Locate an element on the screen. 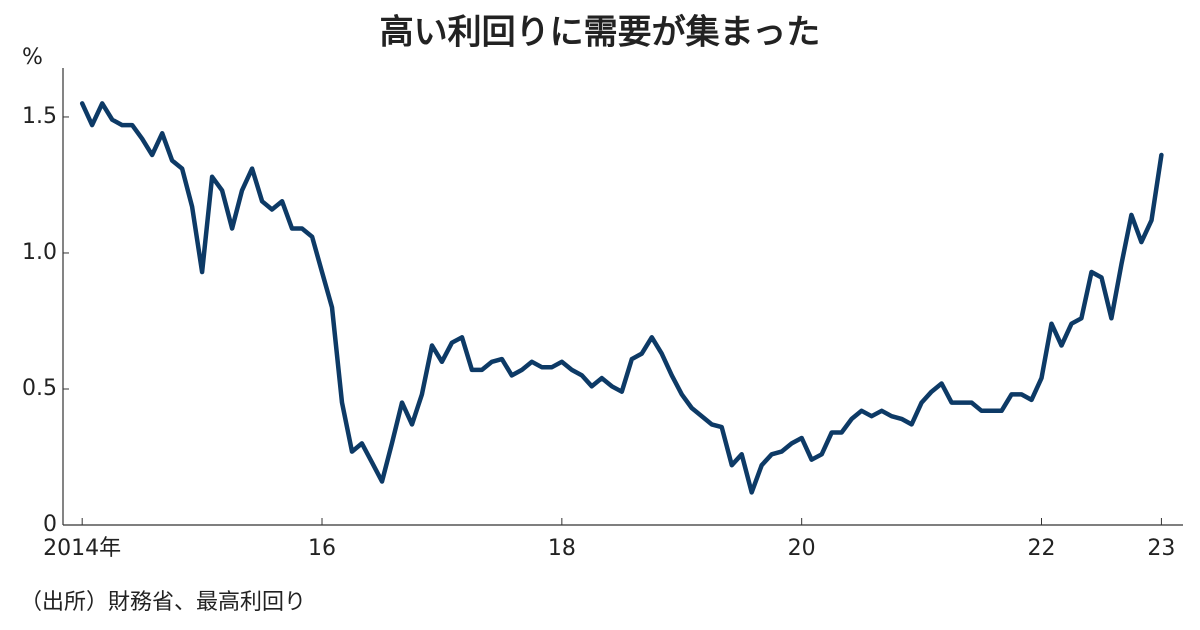 The image size is (1200, 630). y-axis-unit: % is located at coordinates (32, 57).